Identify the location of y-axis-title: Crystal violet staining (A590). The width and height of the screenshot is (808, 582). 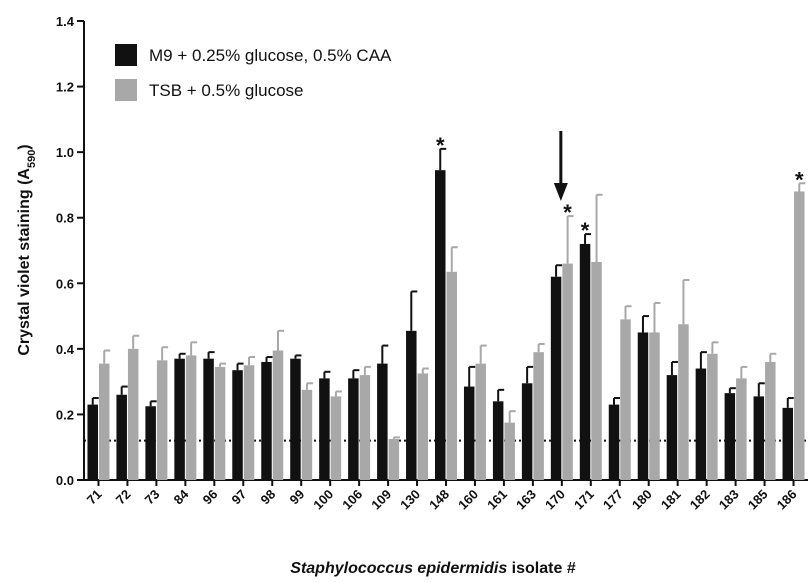
(27, 249).